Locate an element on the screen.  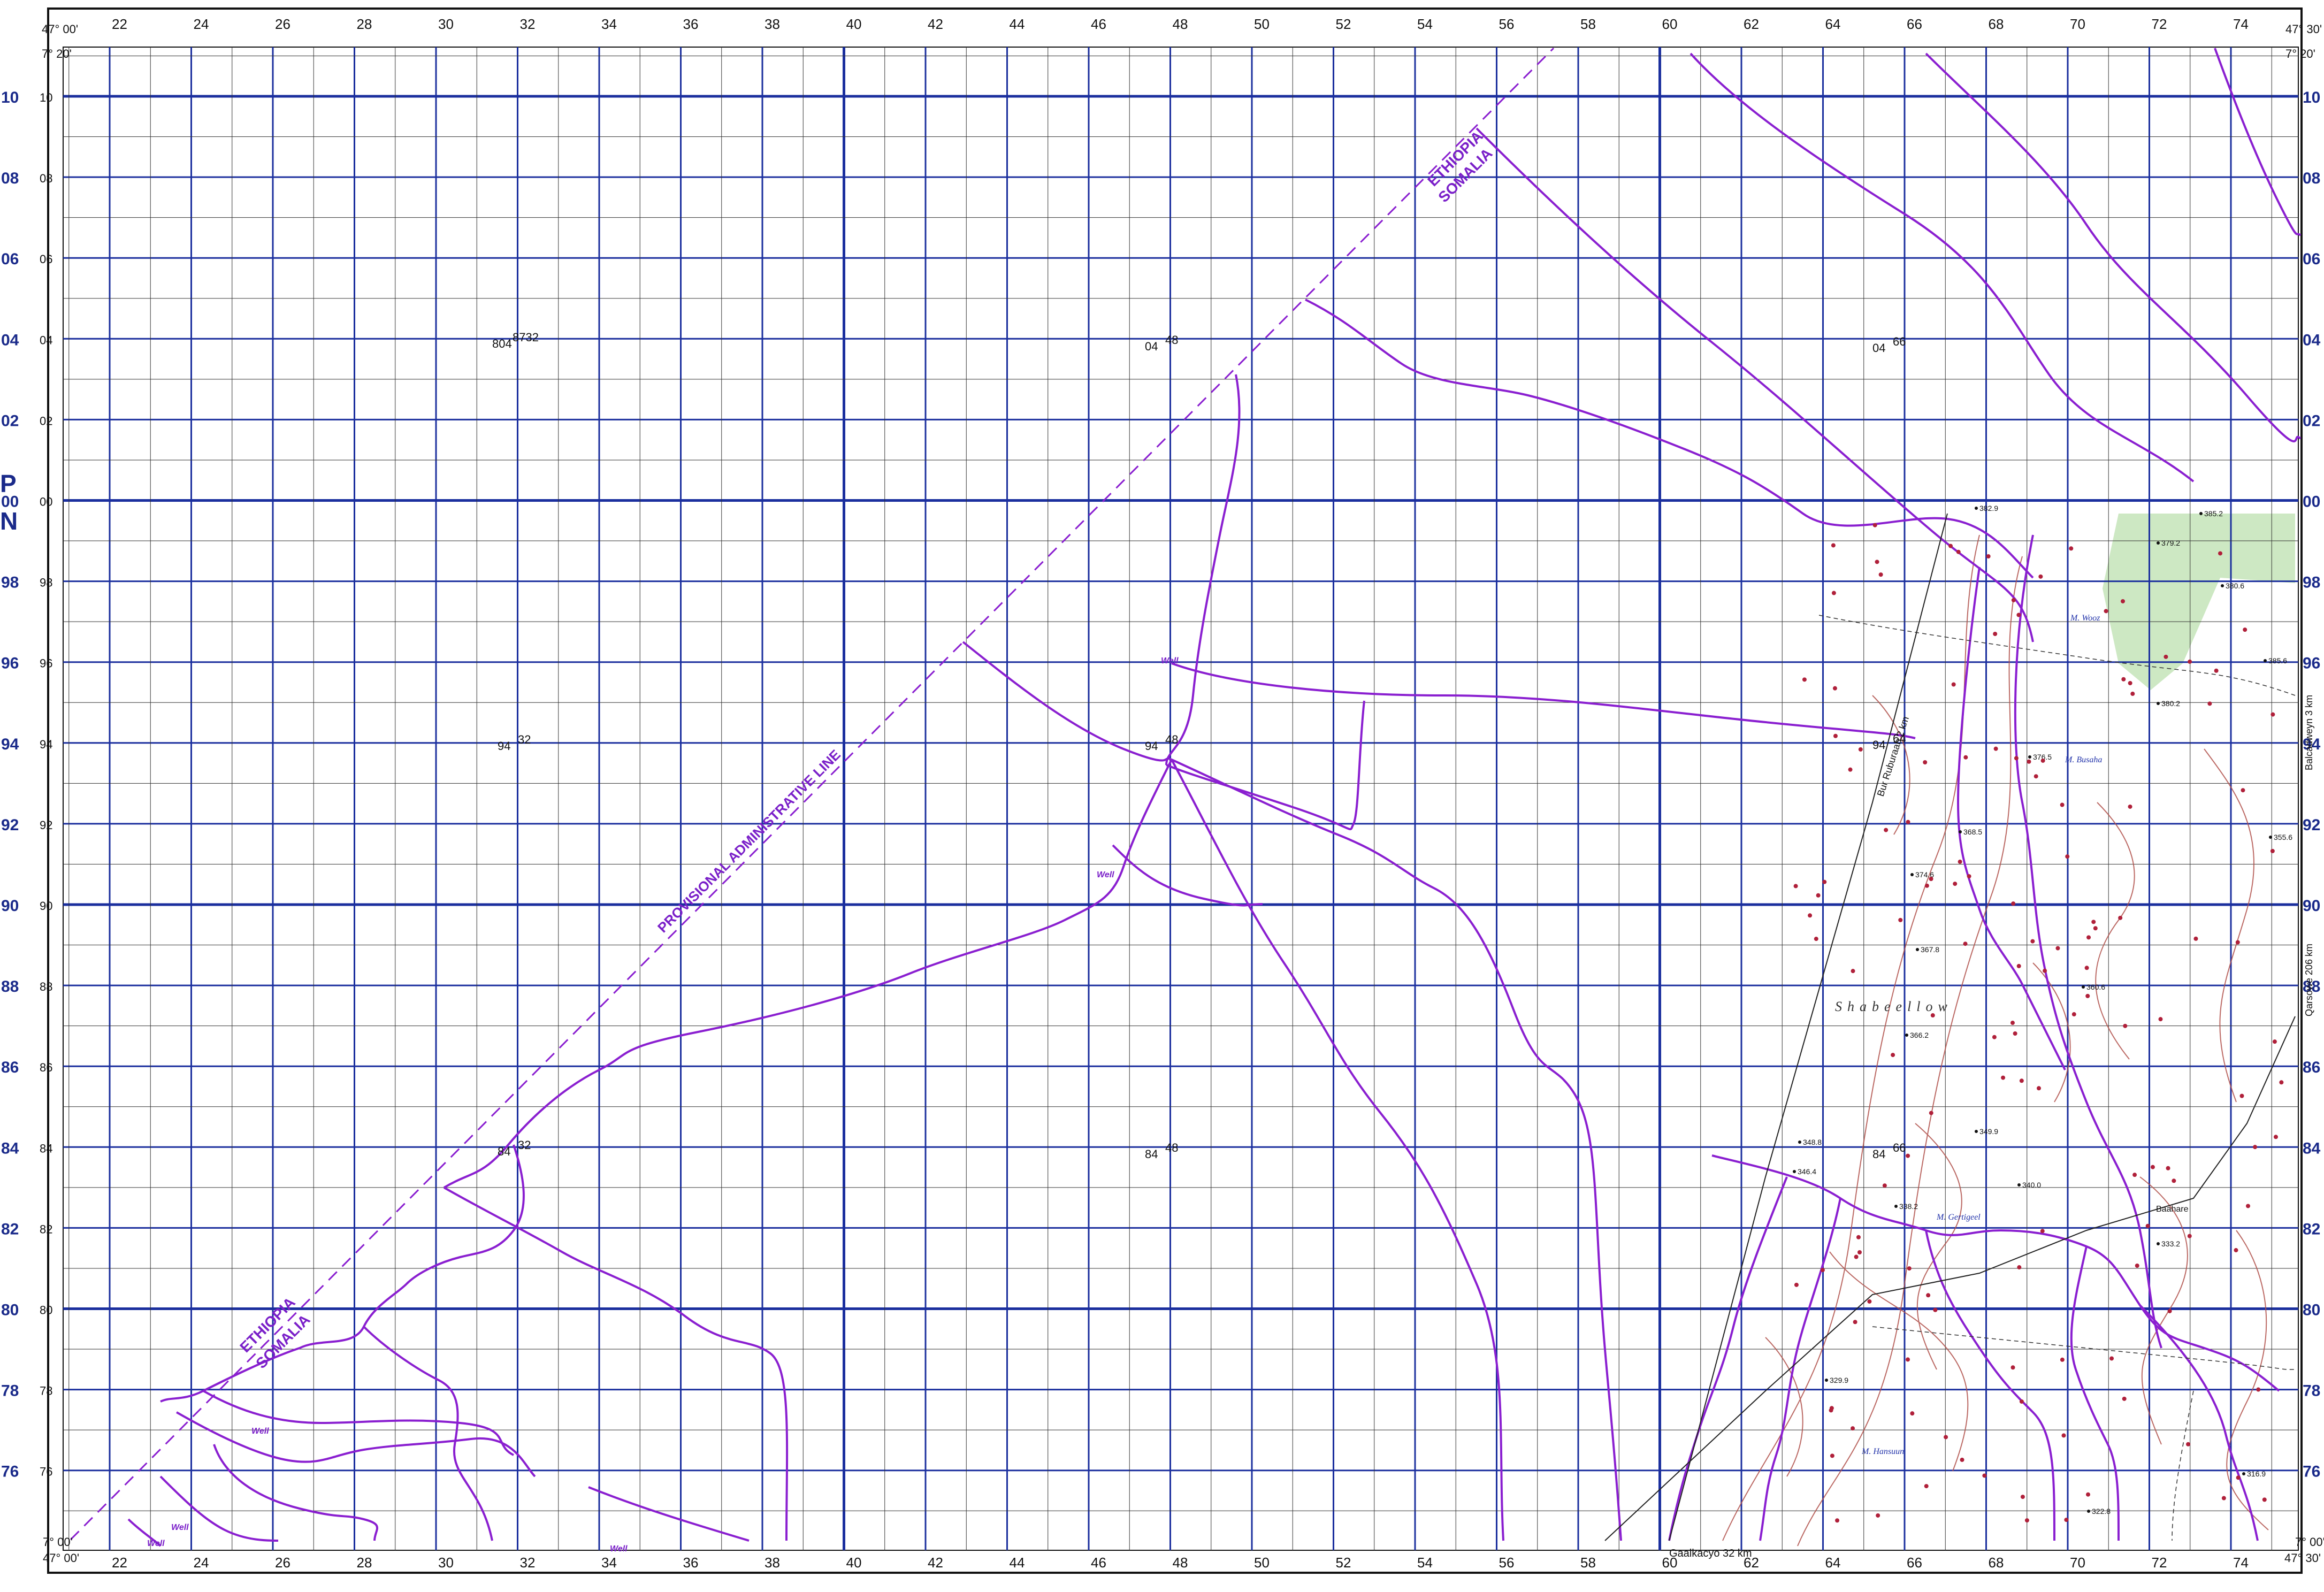
grid-ref-northing: 8732 is located at coordinates (526, 337).